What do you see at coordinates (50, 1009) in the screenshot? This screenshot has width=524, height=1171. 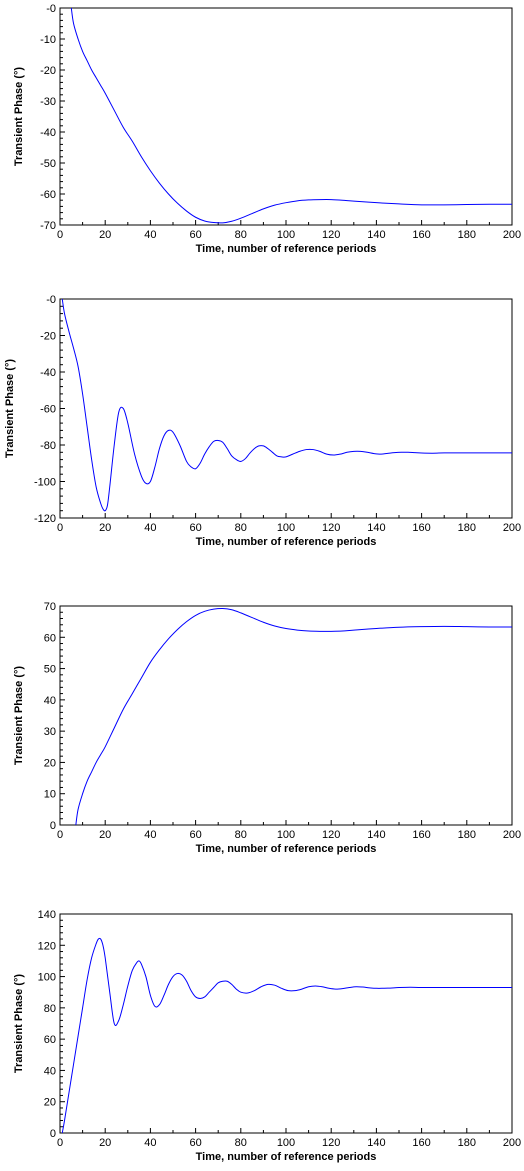 I see `y-tick-label: 80` at bounding box center [50, 1009].